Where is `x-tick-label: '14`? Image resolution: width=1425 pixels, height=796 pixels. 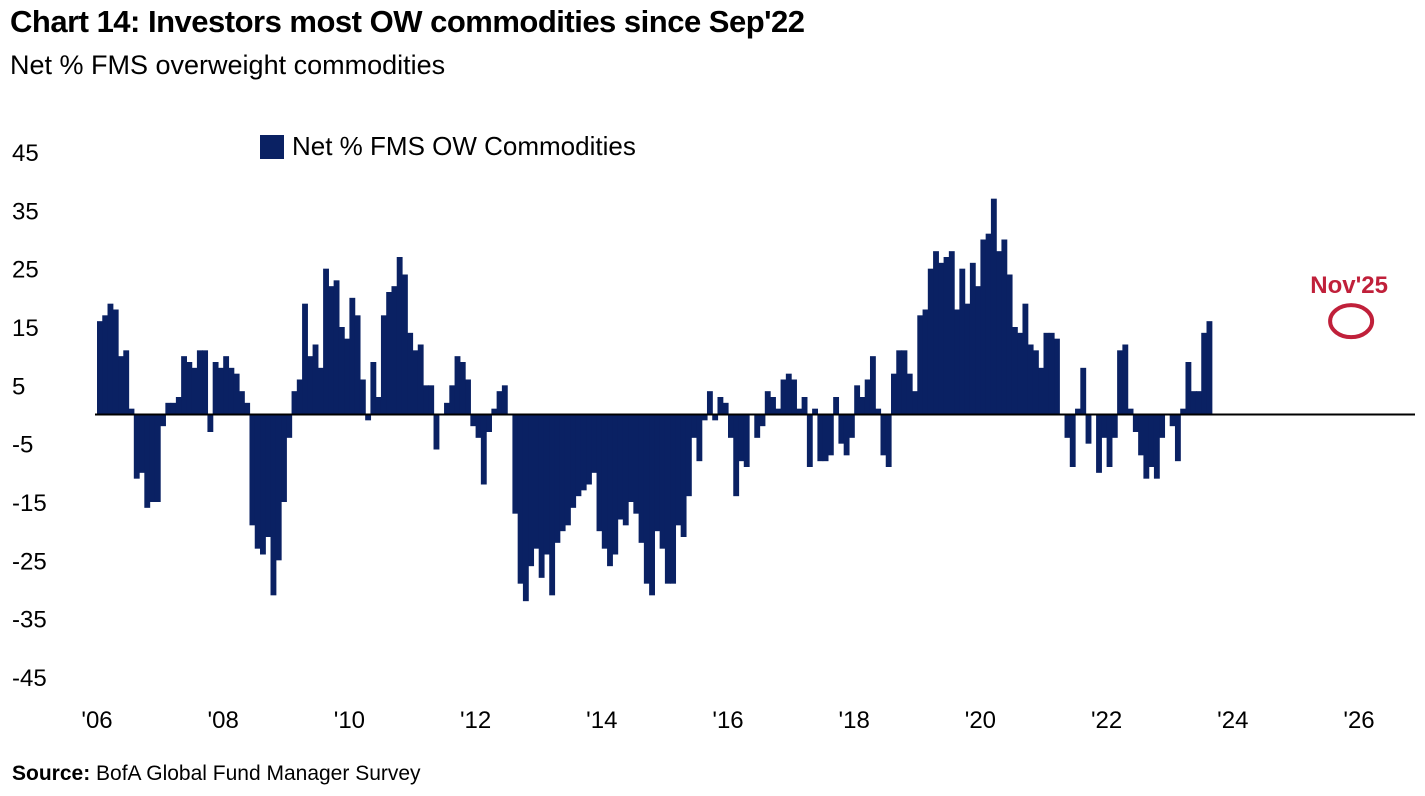 x-tick-label: '14 is located at coordinates (601, 720).